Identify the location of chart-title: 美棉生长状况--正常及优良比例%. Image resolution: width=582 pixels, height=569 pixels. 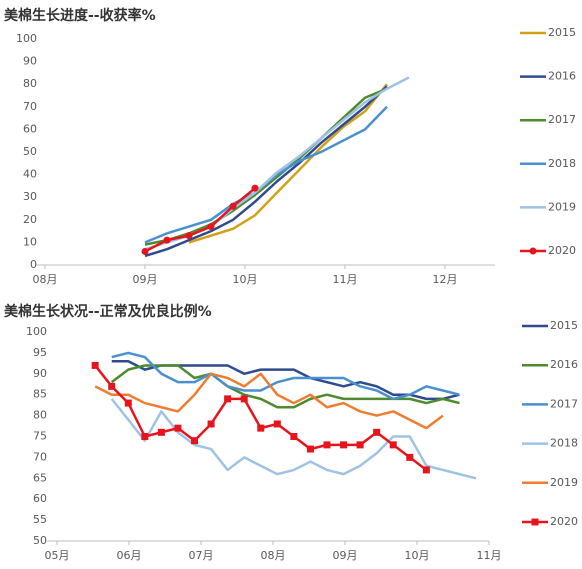
(108, 311).